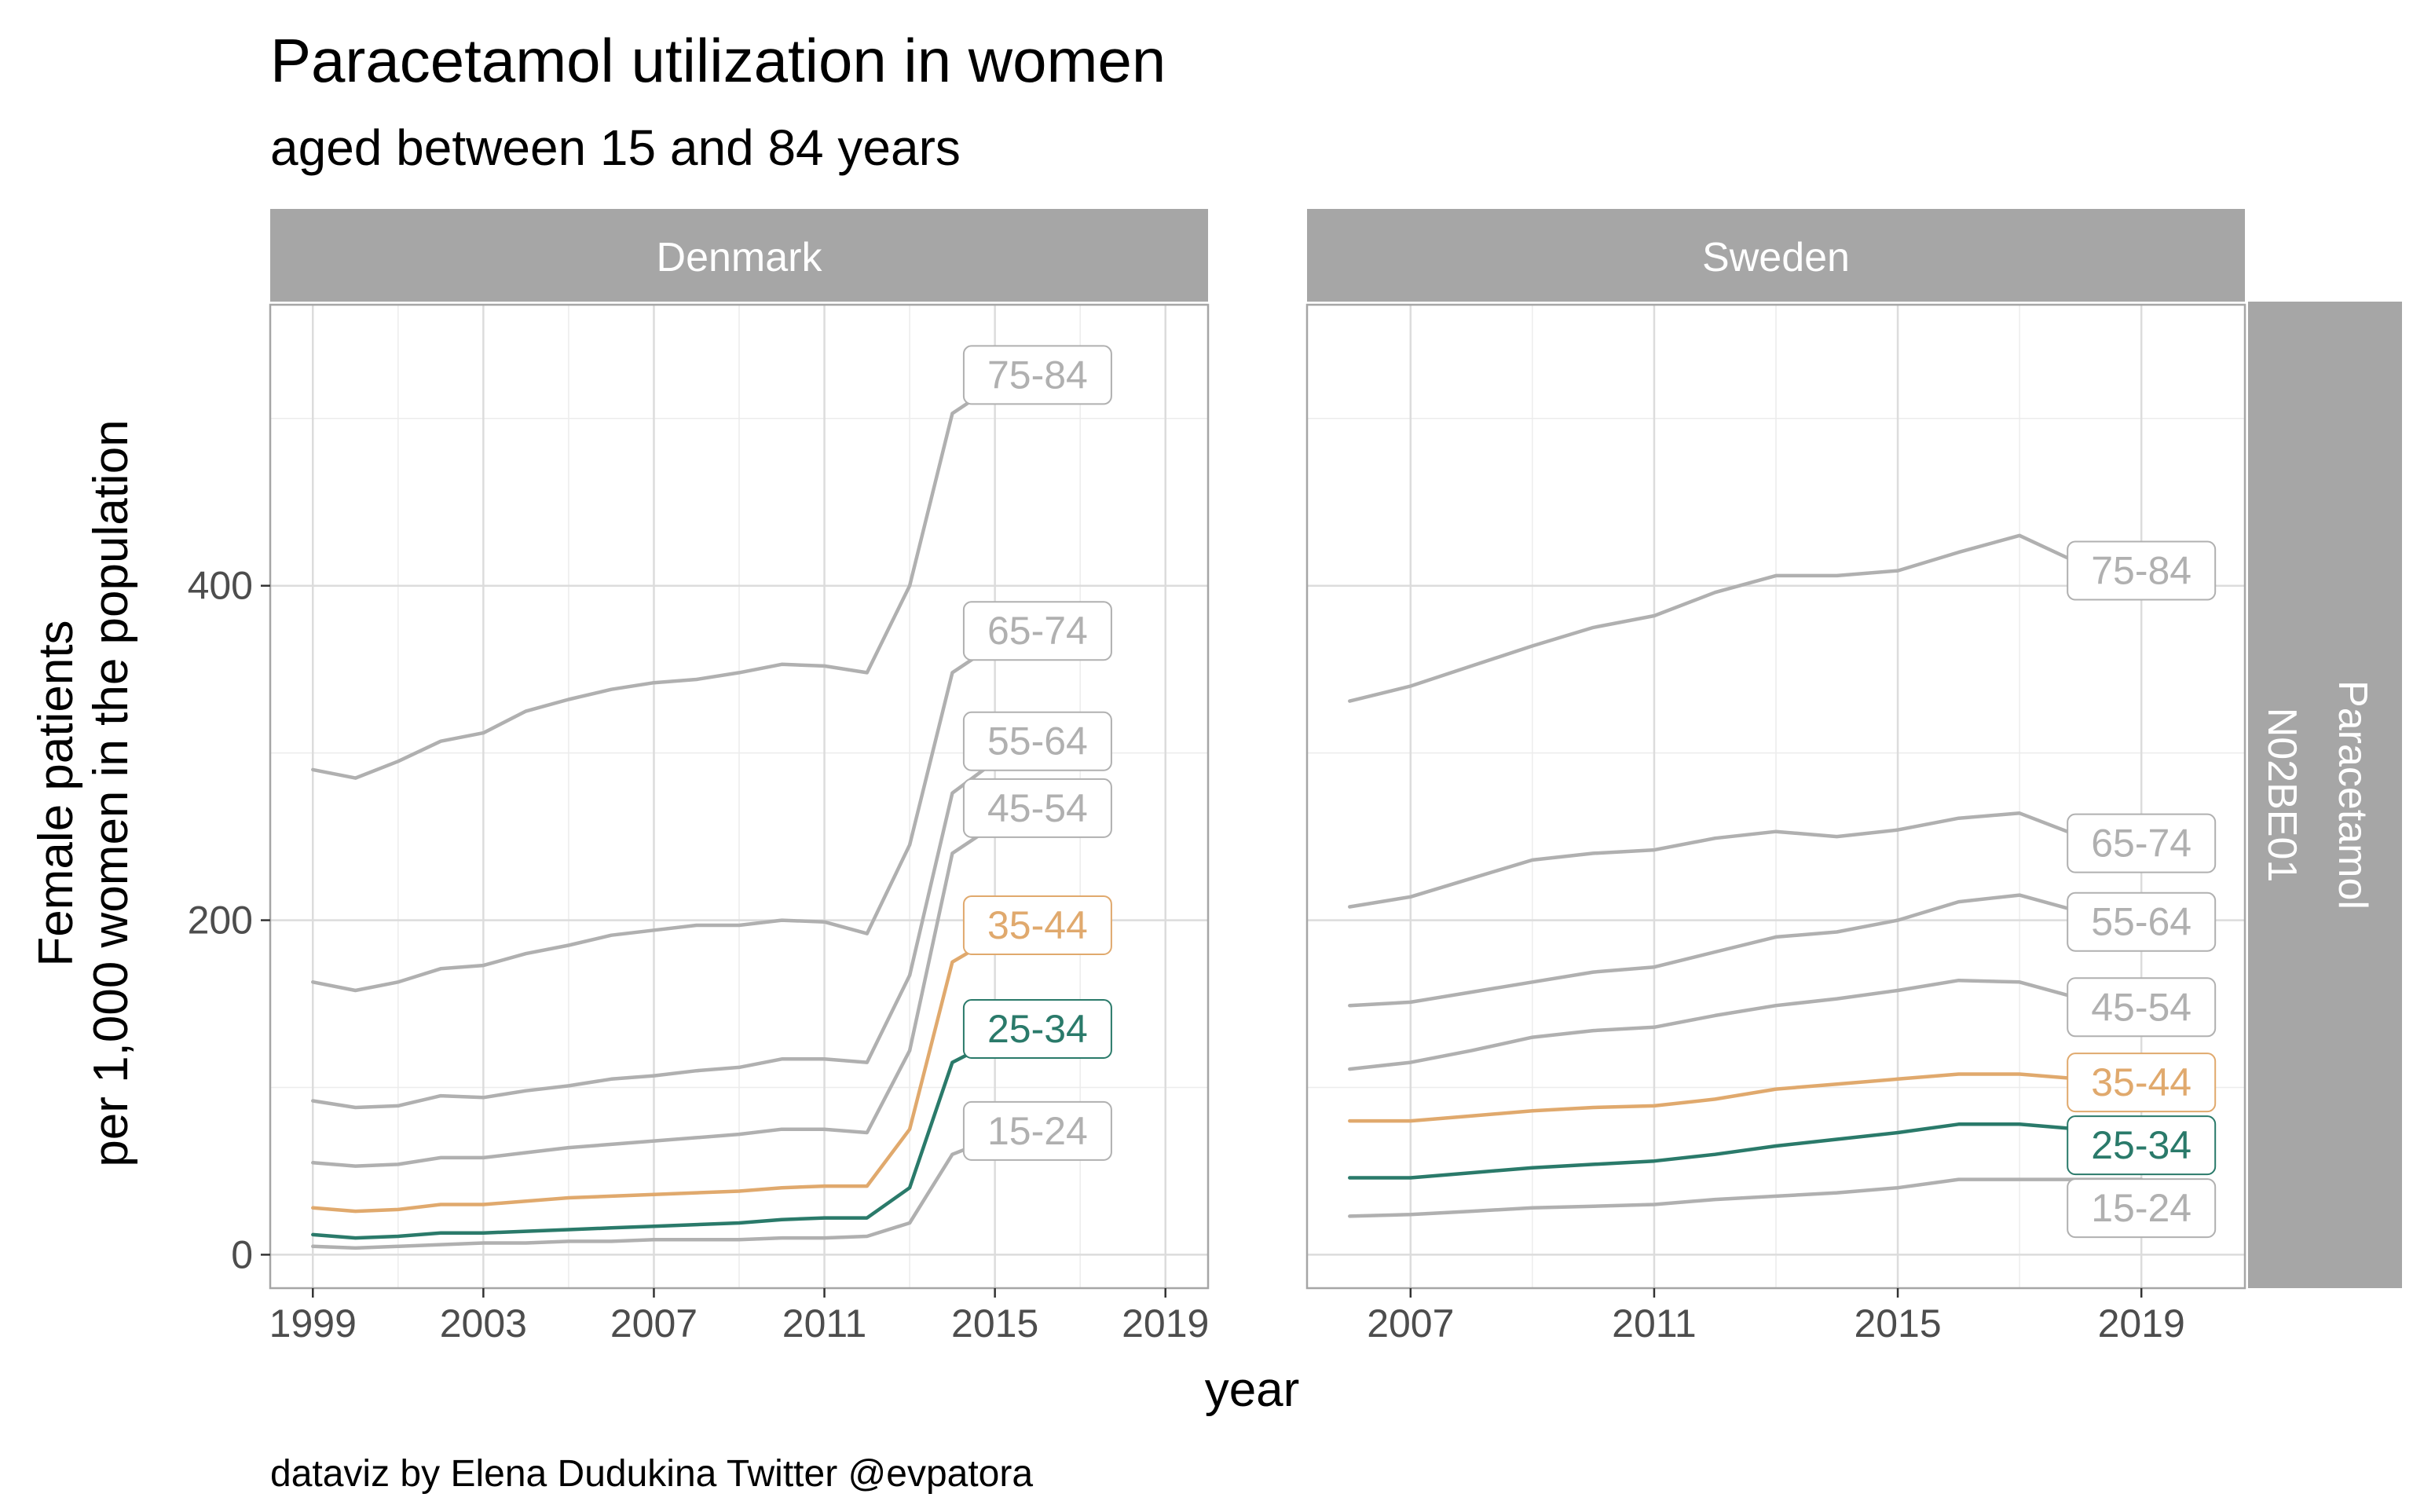 The image size is (2413, 1512). I want to click on y-tick-label: 200, so click(220, 921).